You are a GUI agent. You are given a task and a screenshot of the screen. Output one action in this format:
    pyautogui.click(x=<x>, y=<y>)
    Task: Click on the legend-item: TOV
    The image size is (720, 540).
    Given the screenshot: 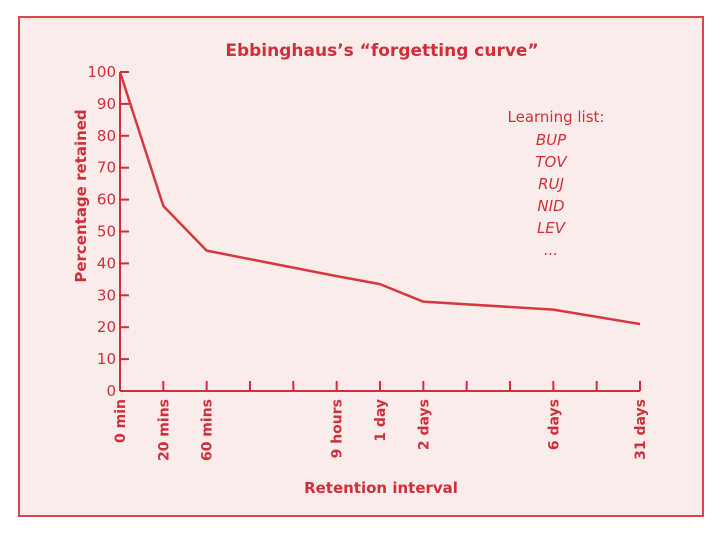 What is the action you would take?
    pyautogui.click(x=551, y=162)
    